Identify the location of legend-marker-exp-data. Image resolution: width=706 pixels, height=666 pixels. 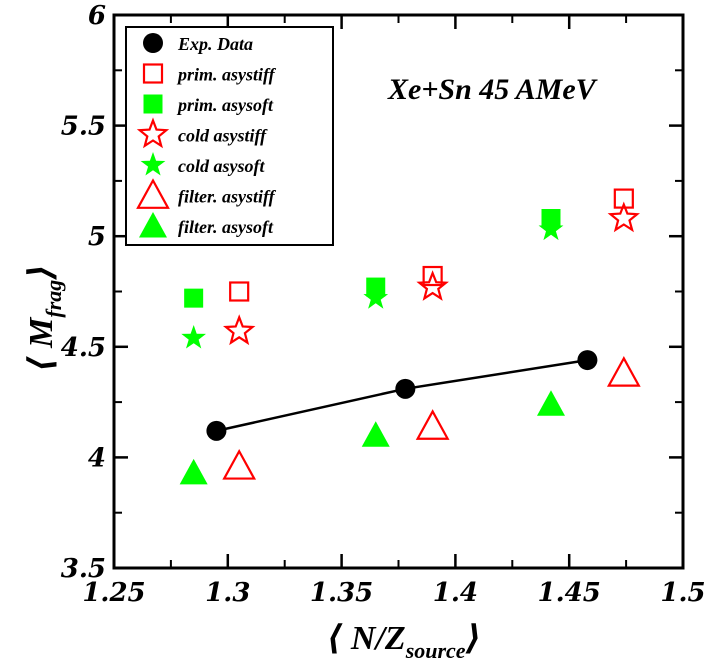
(153, 43).